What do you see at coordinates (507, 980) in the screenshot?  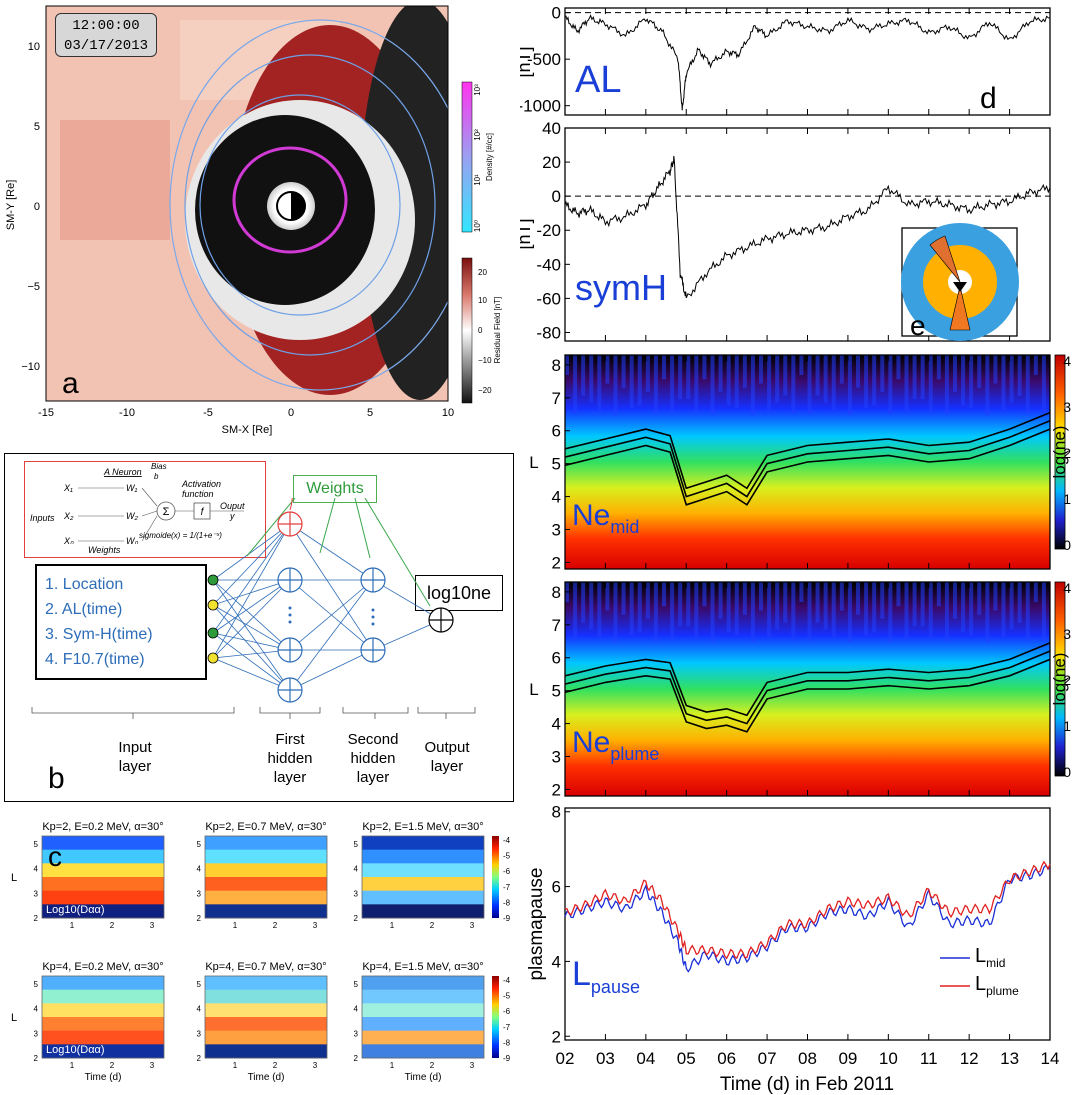 I see `diffusion-cbar-tick: -4` at bounding box center [507, 980].